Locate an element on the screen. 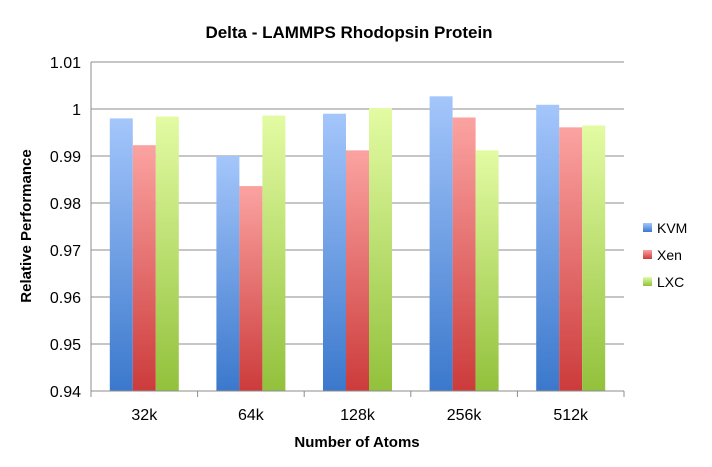  y-tick-label: 1 is located at coordinates (76, 110).